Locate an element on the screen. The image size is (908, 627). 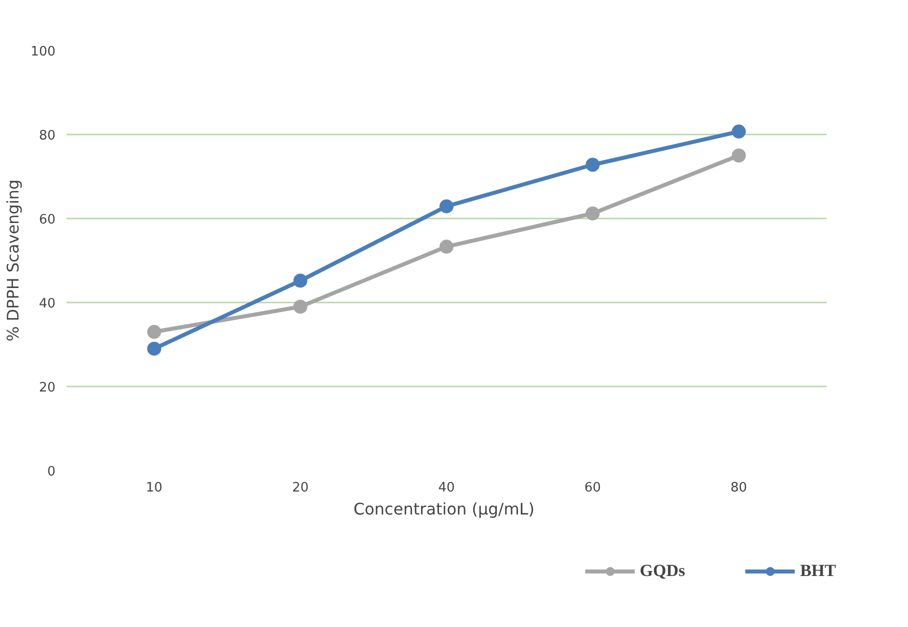
y-axis-title: % DPPH Scavenging is located at coordinates (13, 260).